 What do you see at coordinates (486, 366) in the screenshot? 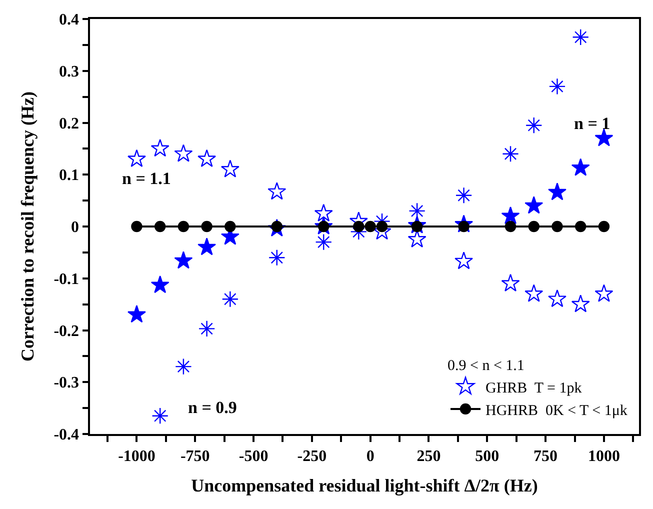
I see `legend-title: 0.9 < n < 1.1` at bounding box center [486, 366].